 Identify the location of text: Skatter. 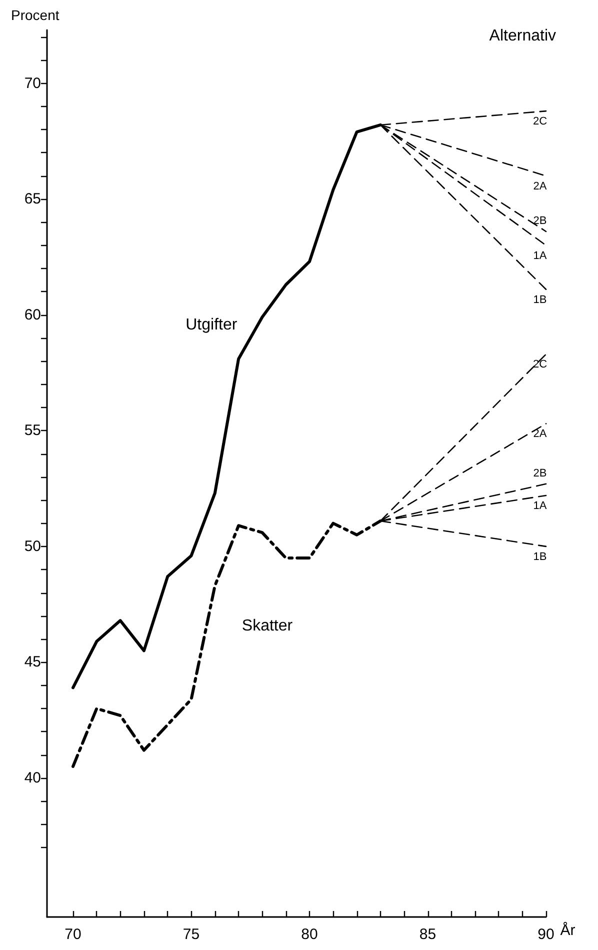
(268, 625).